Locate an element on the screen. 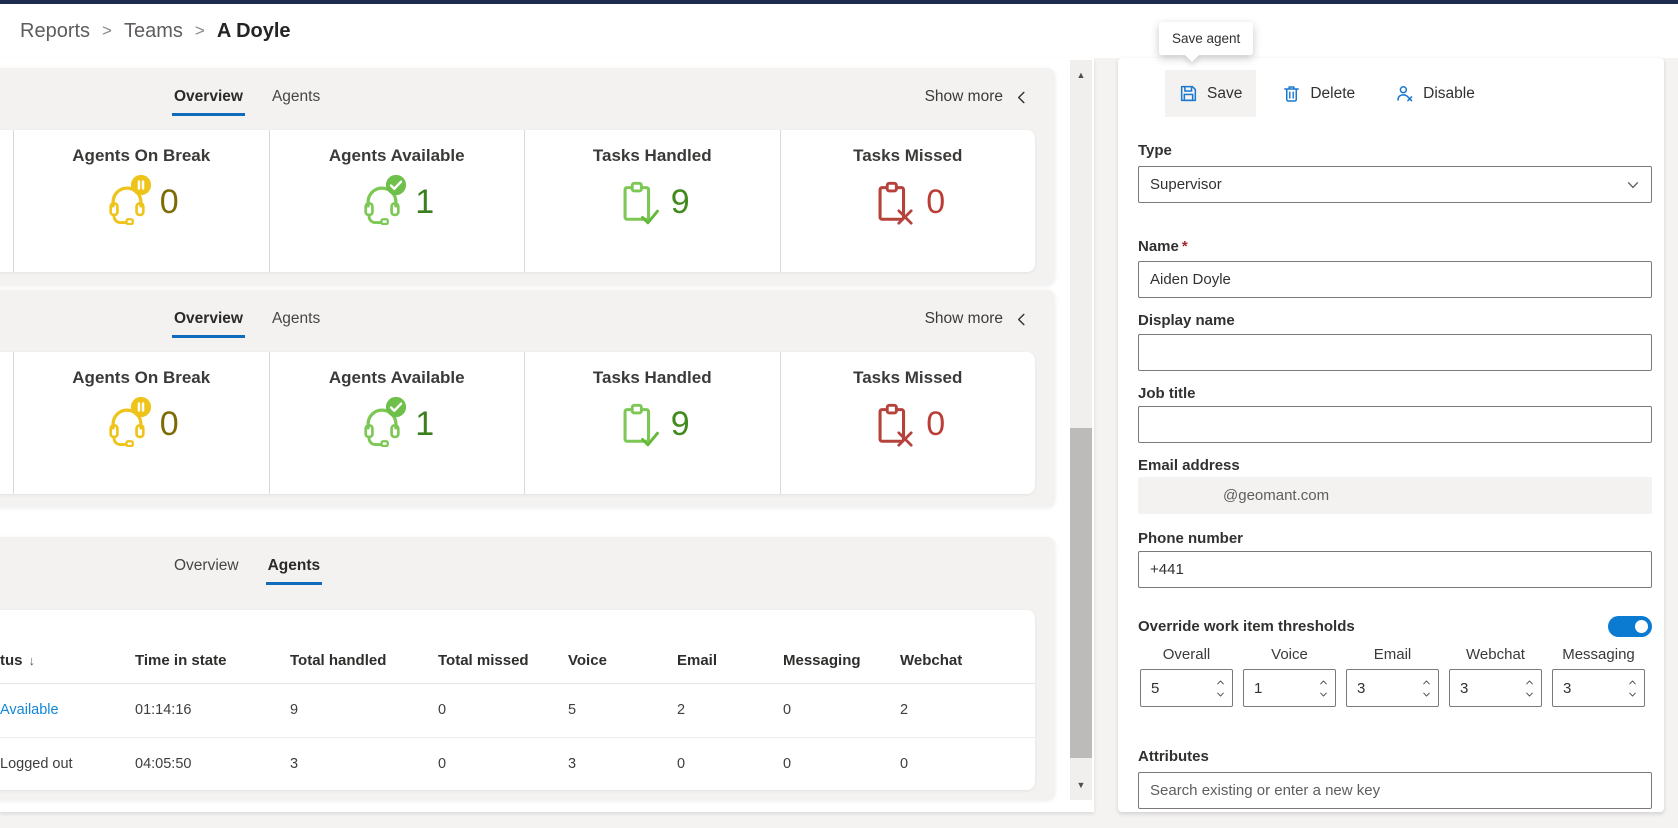  webchat-threshold-input is located at coordinates (1484, 688).